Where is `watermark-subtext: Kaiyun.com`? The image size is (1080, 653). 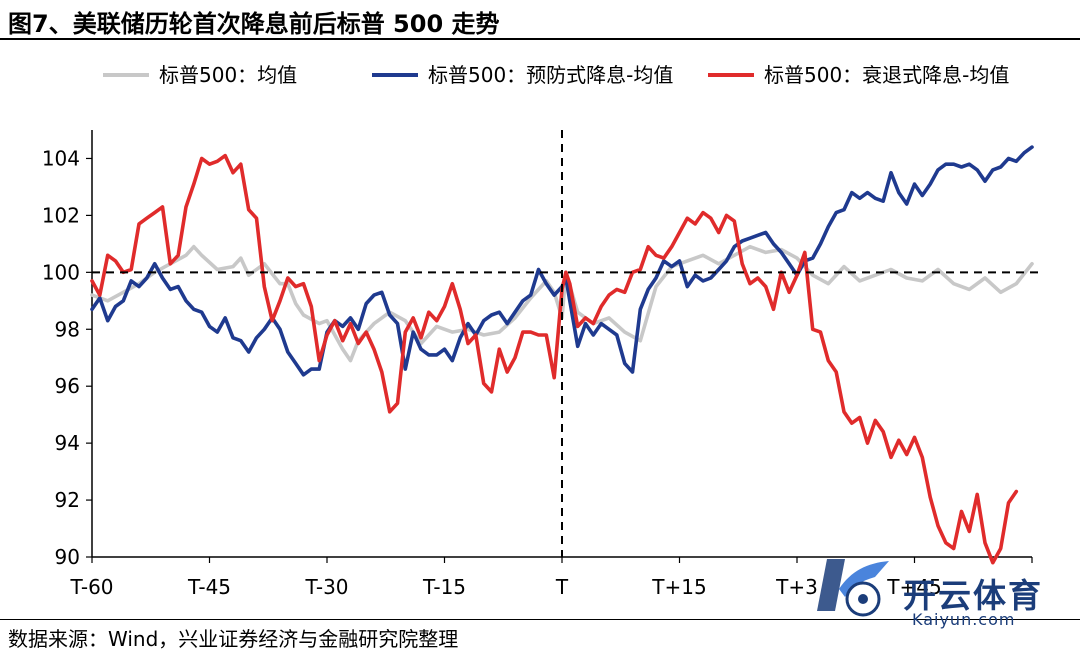 watermark-subtext: Kaiyun.com is located at coordinates (964, 619).